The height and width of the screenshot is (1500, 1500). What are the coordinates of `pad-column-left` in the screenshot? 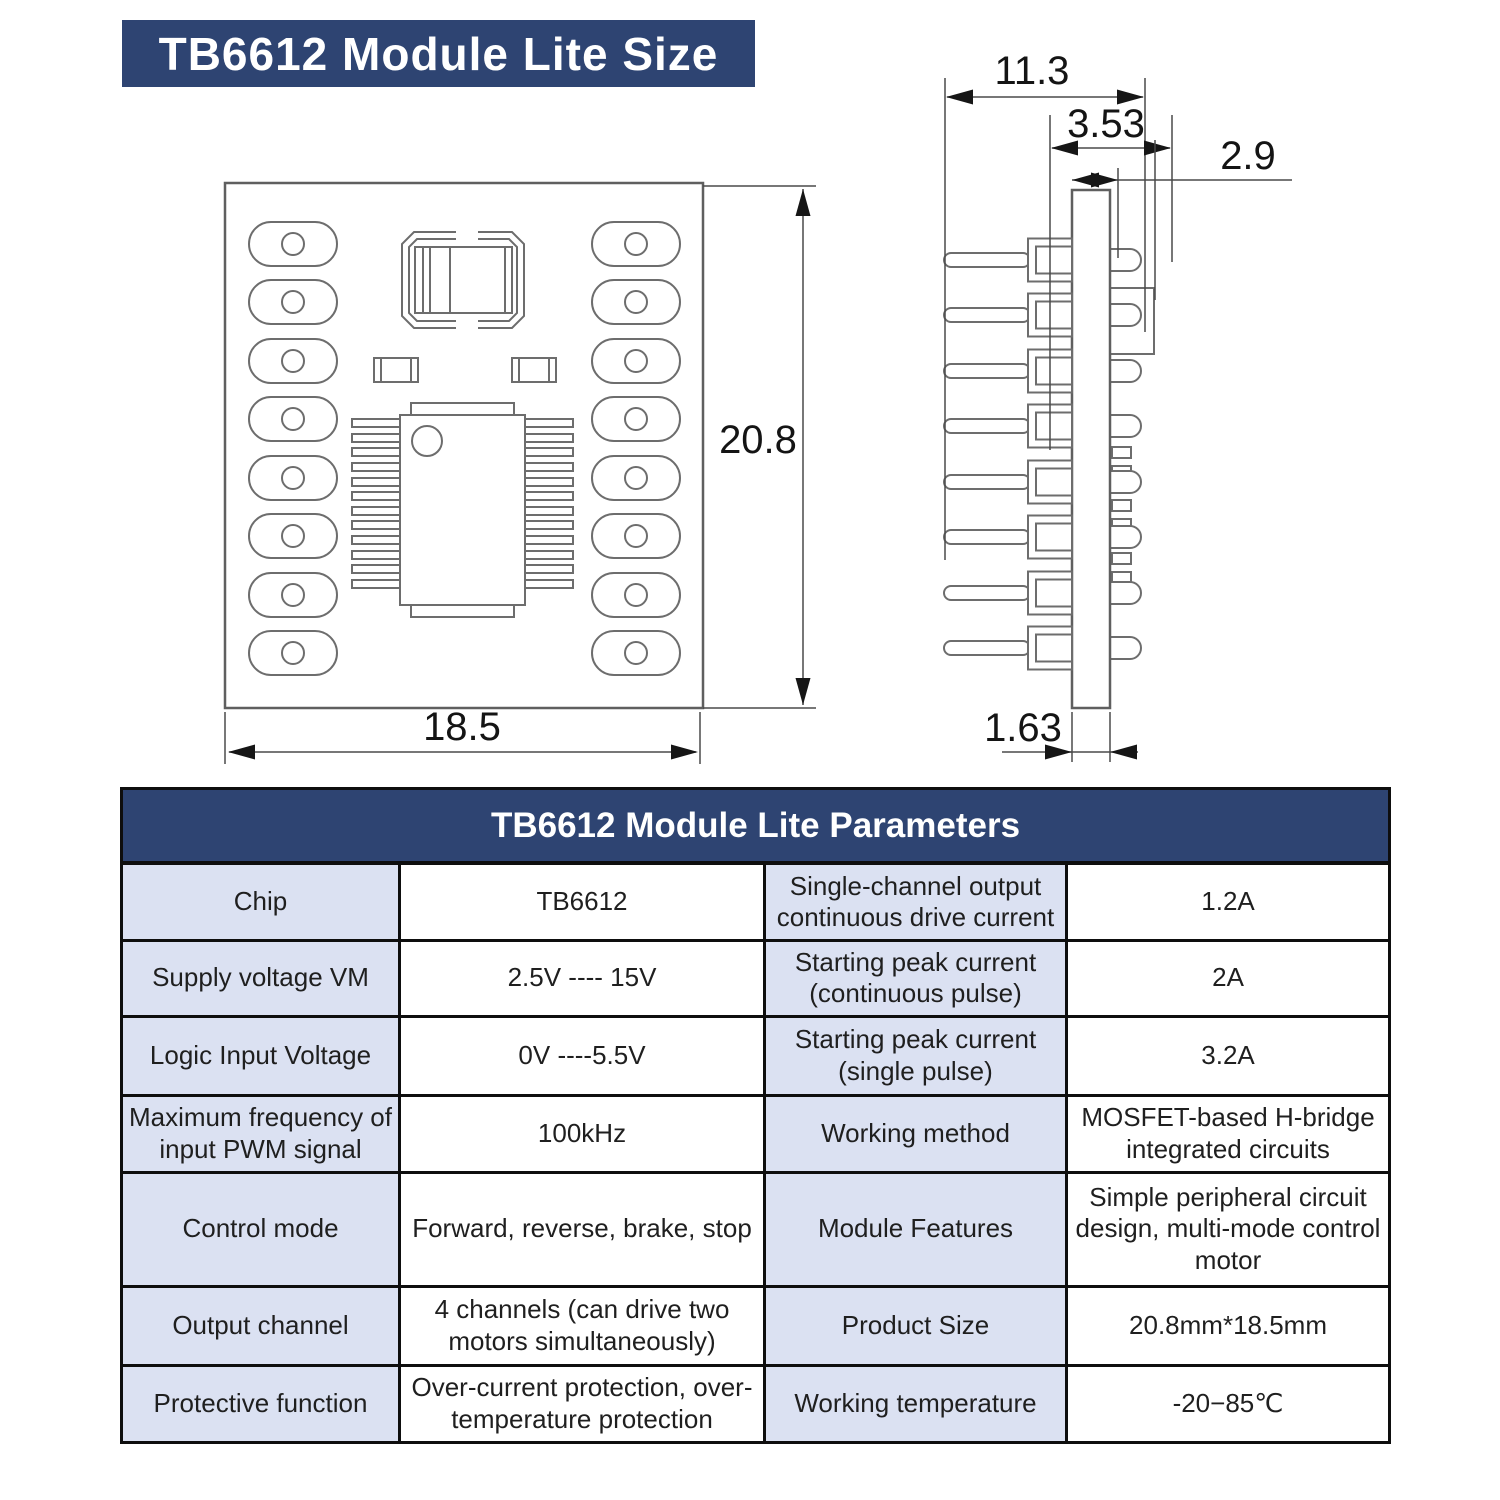 It's located at (293, 448).